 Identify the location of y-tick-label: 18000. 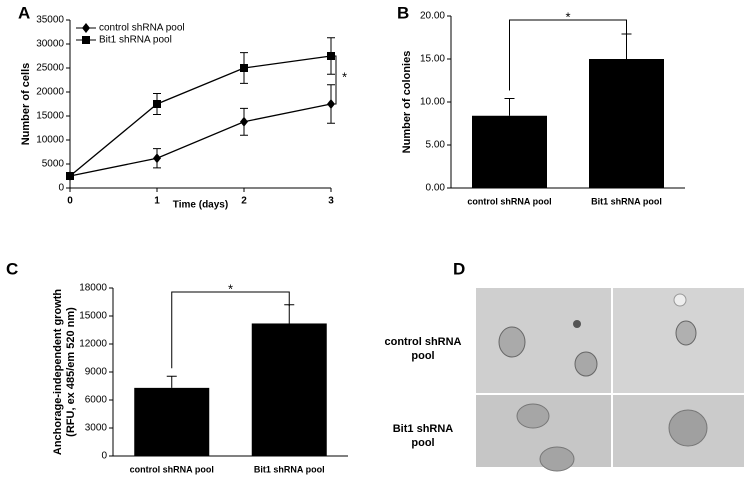
(93, 288).